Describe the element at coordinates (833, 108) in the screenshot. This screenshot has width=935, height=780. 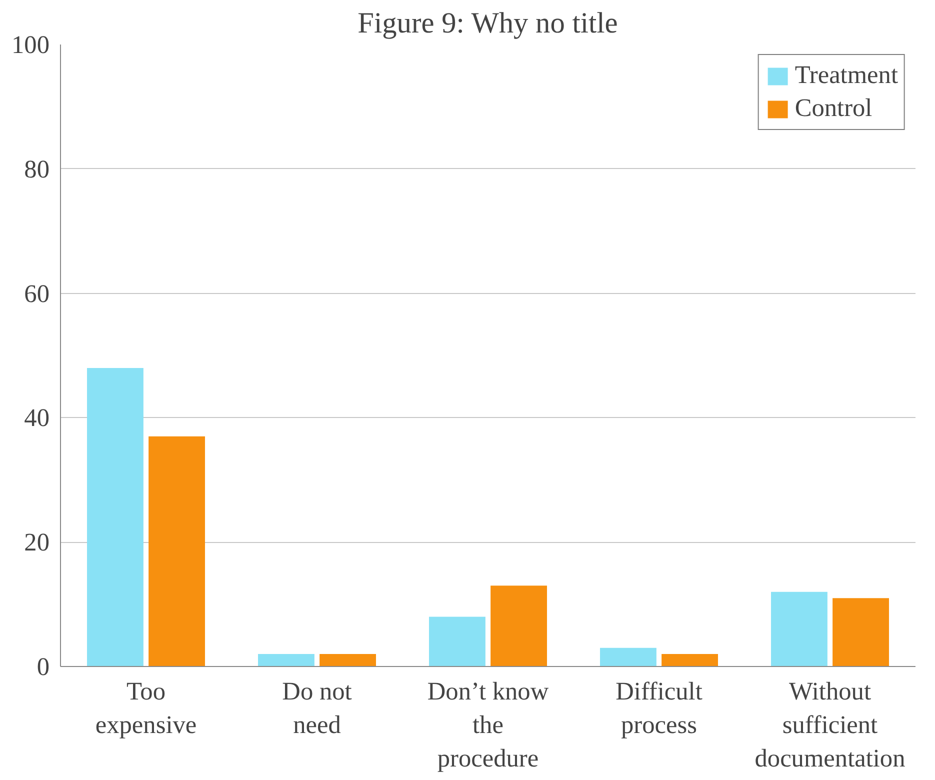
I see `legend-label: Control` at that location.